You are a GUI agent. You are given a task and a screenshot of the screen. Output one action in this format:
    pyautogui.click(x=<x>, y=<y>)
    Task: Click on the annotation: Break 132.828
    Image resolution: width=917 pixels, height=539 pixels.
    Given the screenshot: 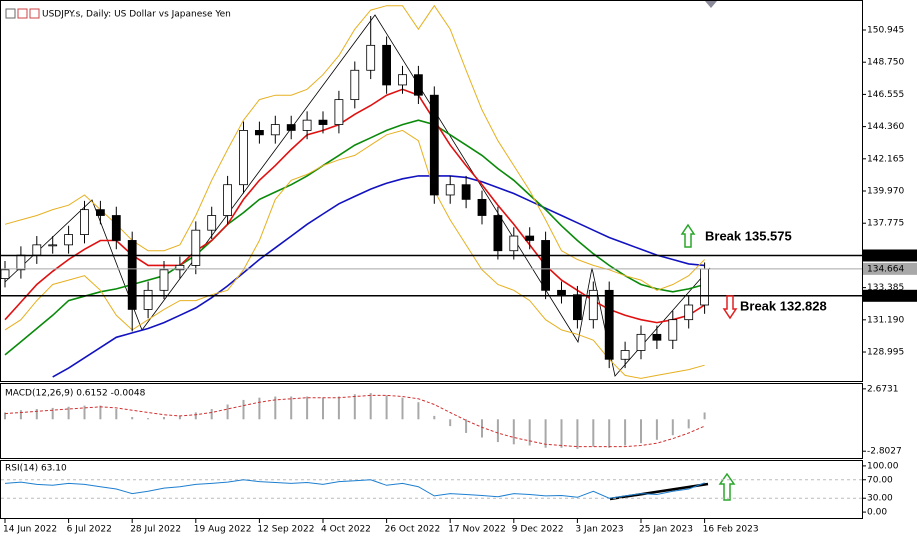 What is the action you would take?
    pyautogui.click(x=783, y=305)
    